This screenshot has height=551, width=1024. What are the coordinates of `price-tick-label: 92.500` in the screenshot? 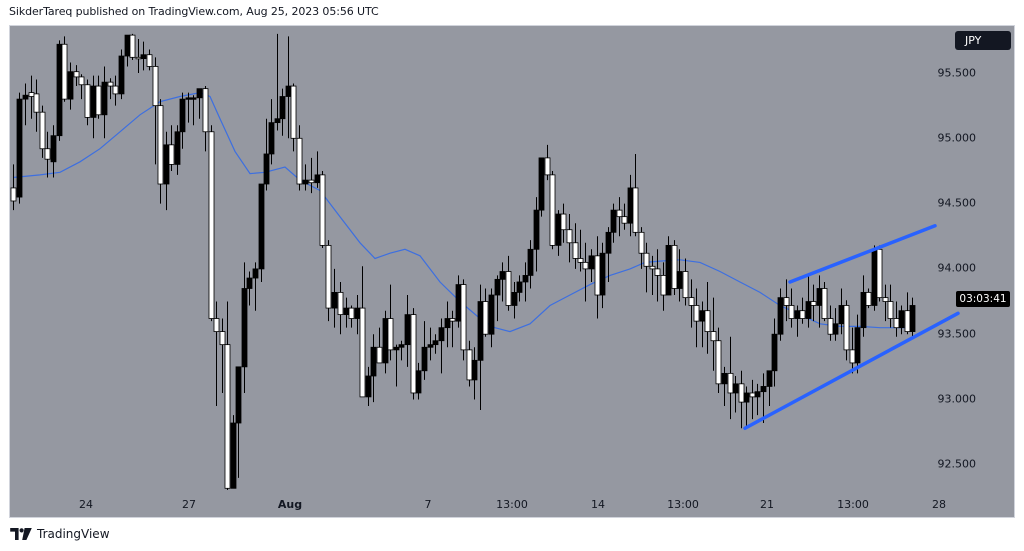 It's located at (957, 464).